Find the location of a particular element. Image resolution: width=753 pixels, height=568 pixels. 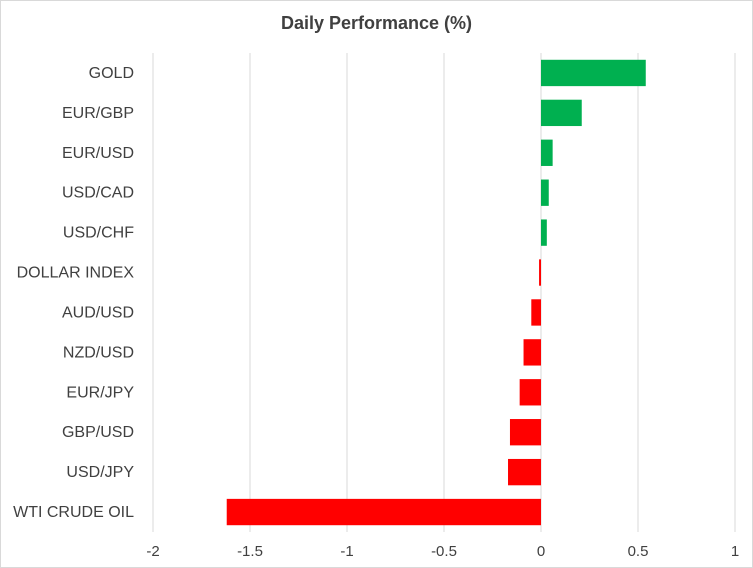

x-tick-label: 0.5 is located at coordinates (638, 551).